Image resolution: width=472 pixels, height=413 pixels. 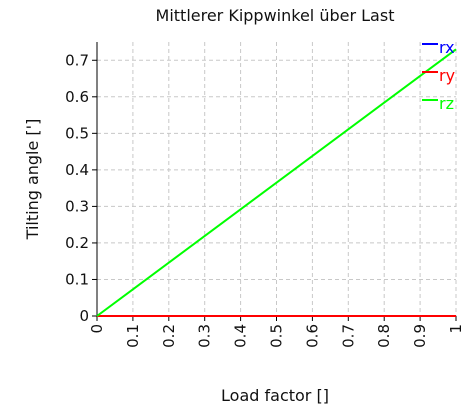 I want to click on y-tick-label: 0.7, so click(x=77, y=60).